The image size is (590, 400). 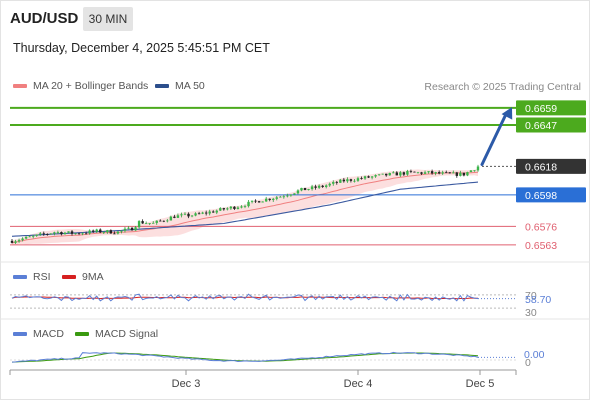 What do you see at coordinates (116, 334) in the screenshot?
I see `legend-macd-signal: MACD Signal` at bounding box center [116, 334].